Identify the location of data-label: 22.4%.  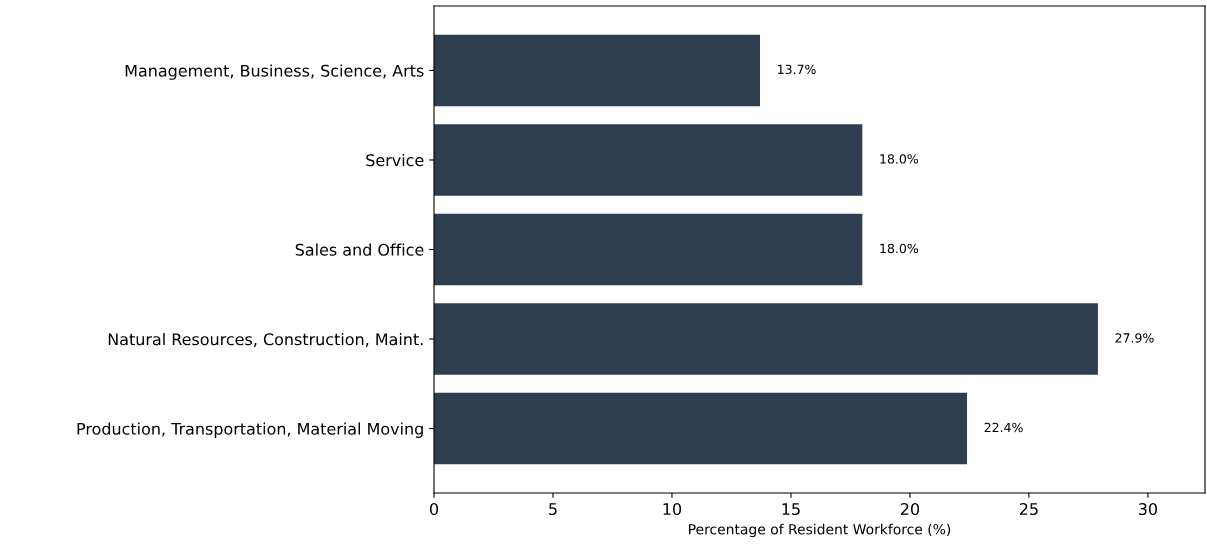
(1003, 427).